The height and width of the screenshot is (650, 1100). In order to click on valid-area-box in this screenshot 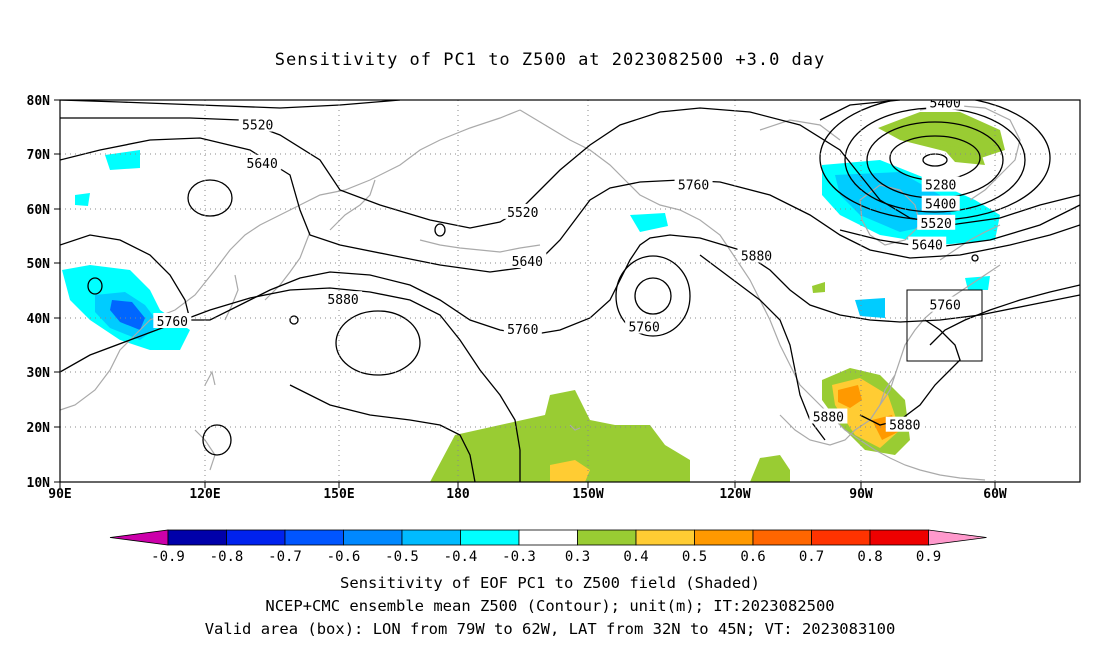, I will do `click(944, 325)`.